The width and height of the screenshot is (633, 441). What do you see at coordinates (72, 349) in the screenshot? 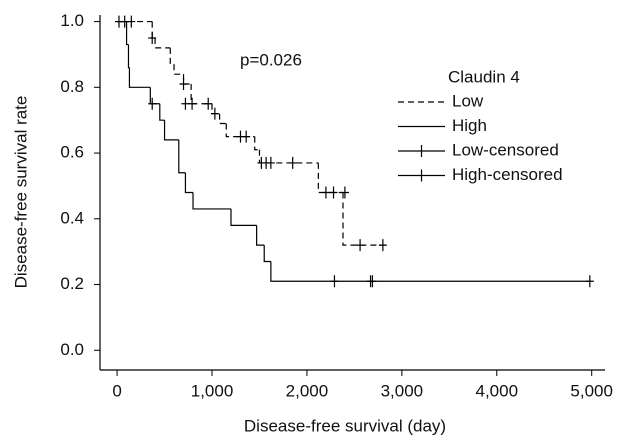
I see `y-tick-label: 0.0` at bounding box center [72, 349].